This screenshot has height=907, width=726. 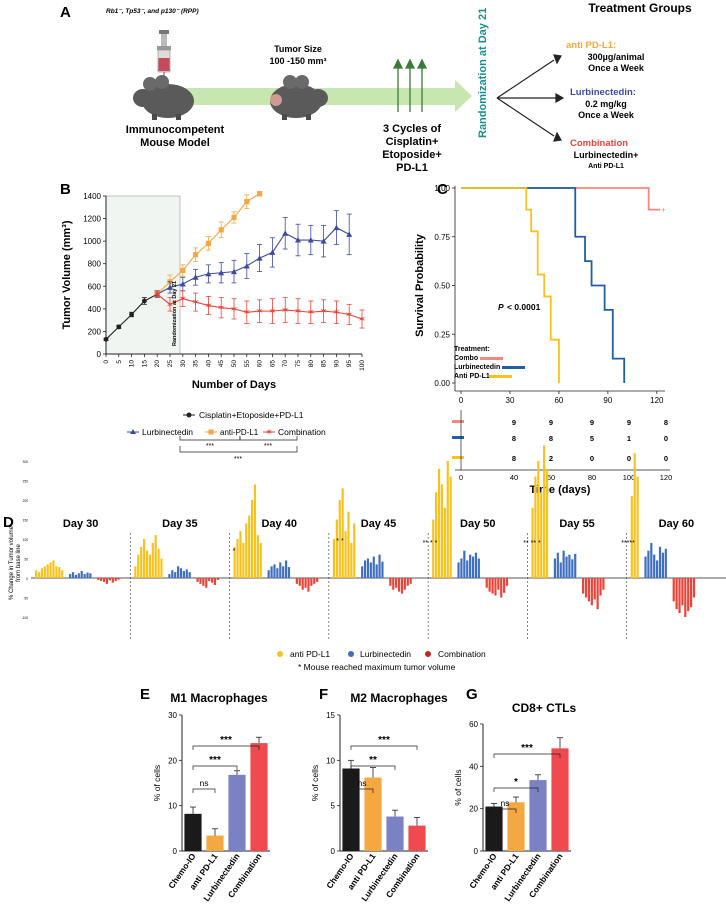 I want to click on chart-f-title: M2 Macrophages, so click(x=399, y=698).